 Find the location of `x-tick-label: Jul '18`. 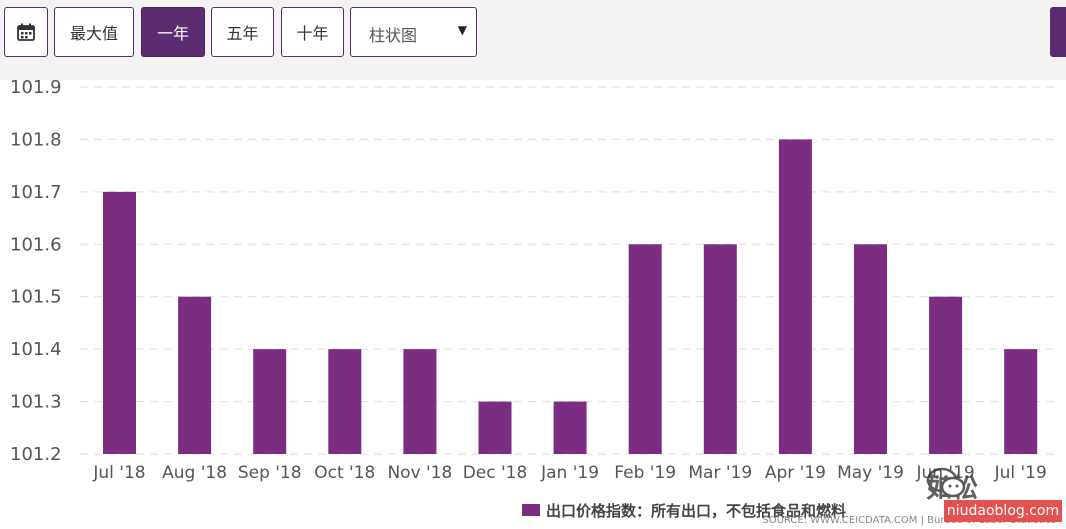

x-tick-label: Jul '18 is located at coordinates (118, 473).